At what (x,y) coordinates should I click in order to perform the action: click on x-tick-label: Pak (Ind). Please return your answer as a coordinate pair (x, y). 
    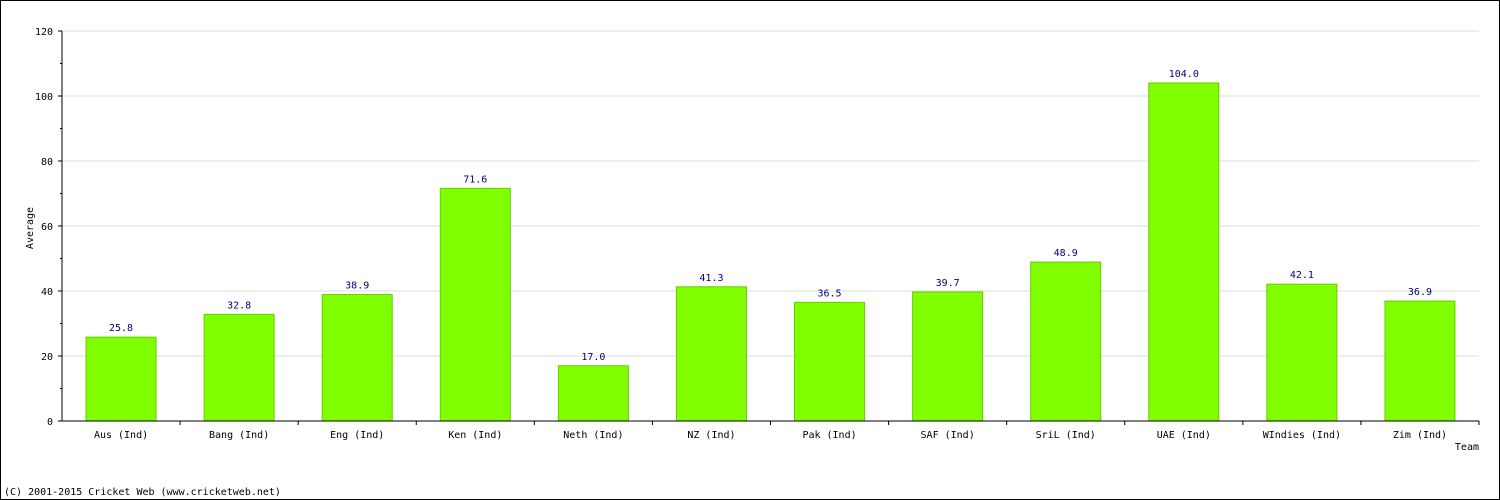
    Looking at the image, I should click on (829, 435).